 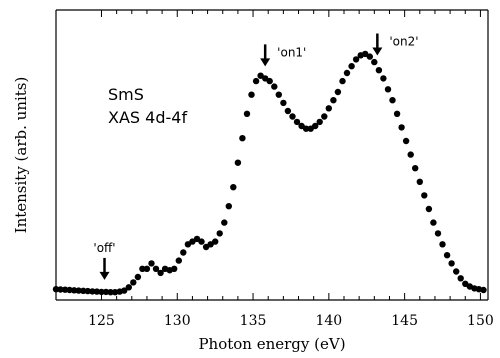 I want to click on x-tick-labels: 125 130 135 140 145 150, so click(x=291, y=321).